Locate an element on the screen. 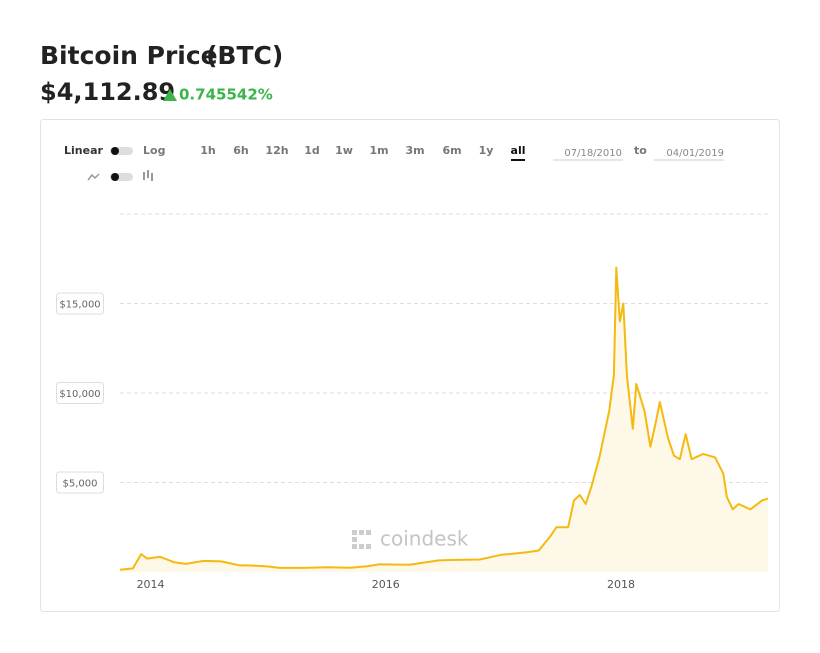 The image size is (820, 653). range-button: all is located at coordinates (518, 150).